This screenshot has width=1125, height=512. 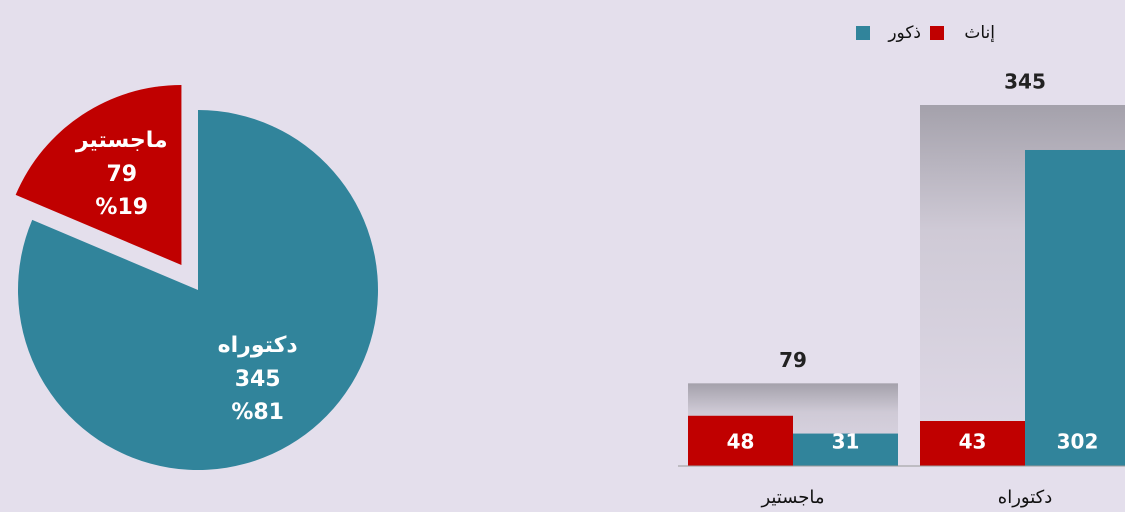 I want to click on bar-value: 302, so click(x=1078, y=442).